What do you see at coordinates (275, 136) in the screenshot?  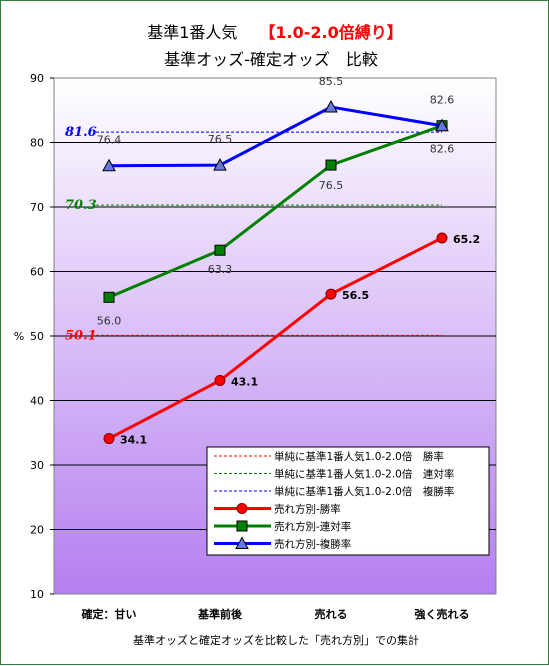 I see `series-line` at bounding box center [275, 136].